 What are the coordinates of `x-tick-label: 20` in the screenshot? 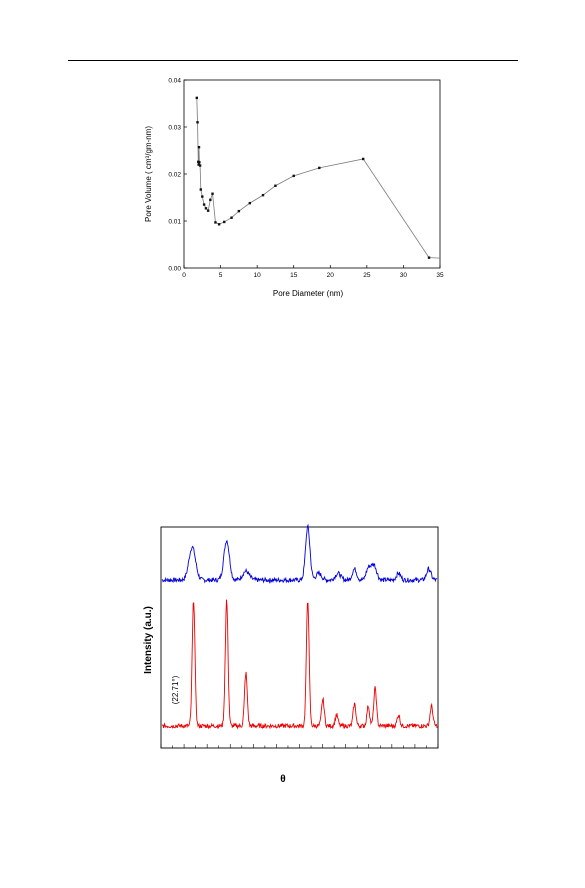 It's located at (331, 275).